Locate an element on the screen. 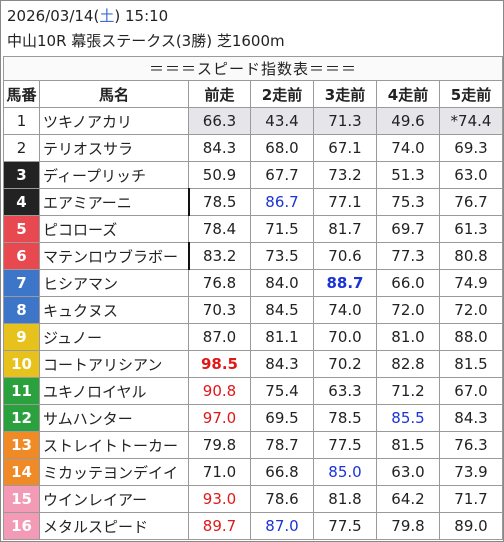 This screenshot has height=542, width=504. table-row: 11 ユキノロイヤル 90.8 75.4 63.3 71.2 67.0 is located at coordinates (253, 391).